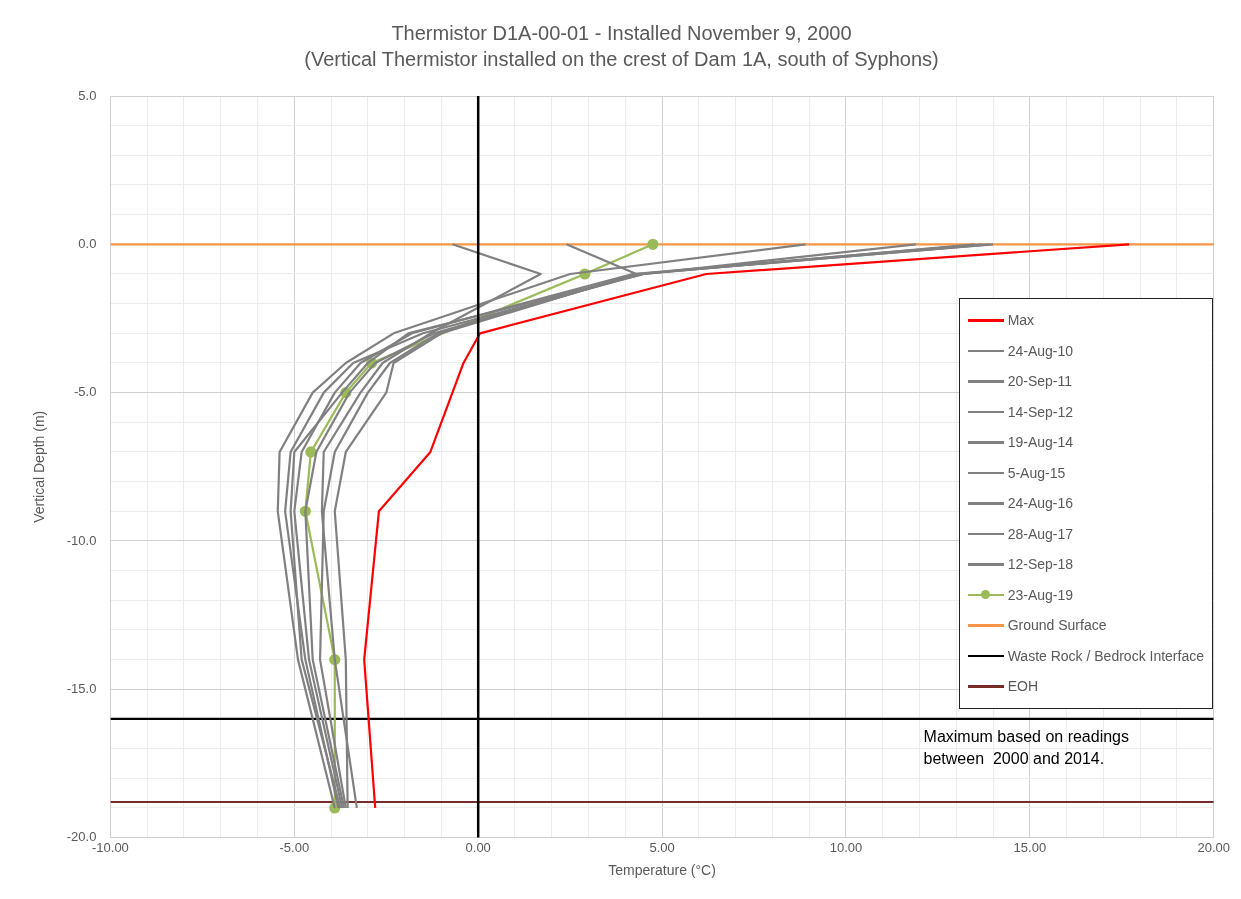  I want to click on chart-title: Thermistor D1A-00-01 - Installed November 9, 2000, so click(621, 32).